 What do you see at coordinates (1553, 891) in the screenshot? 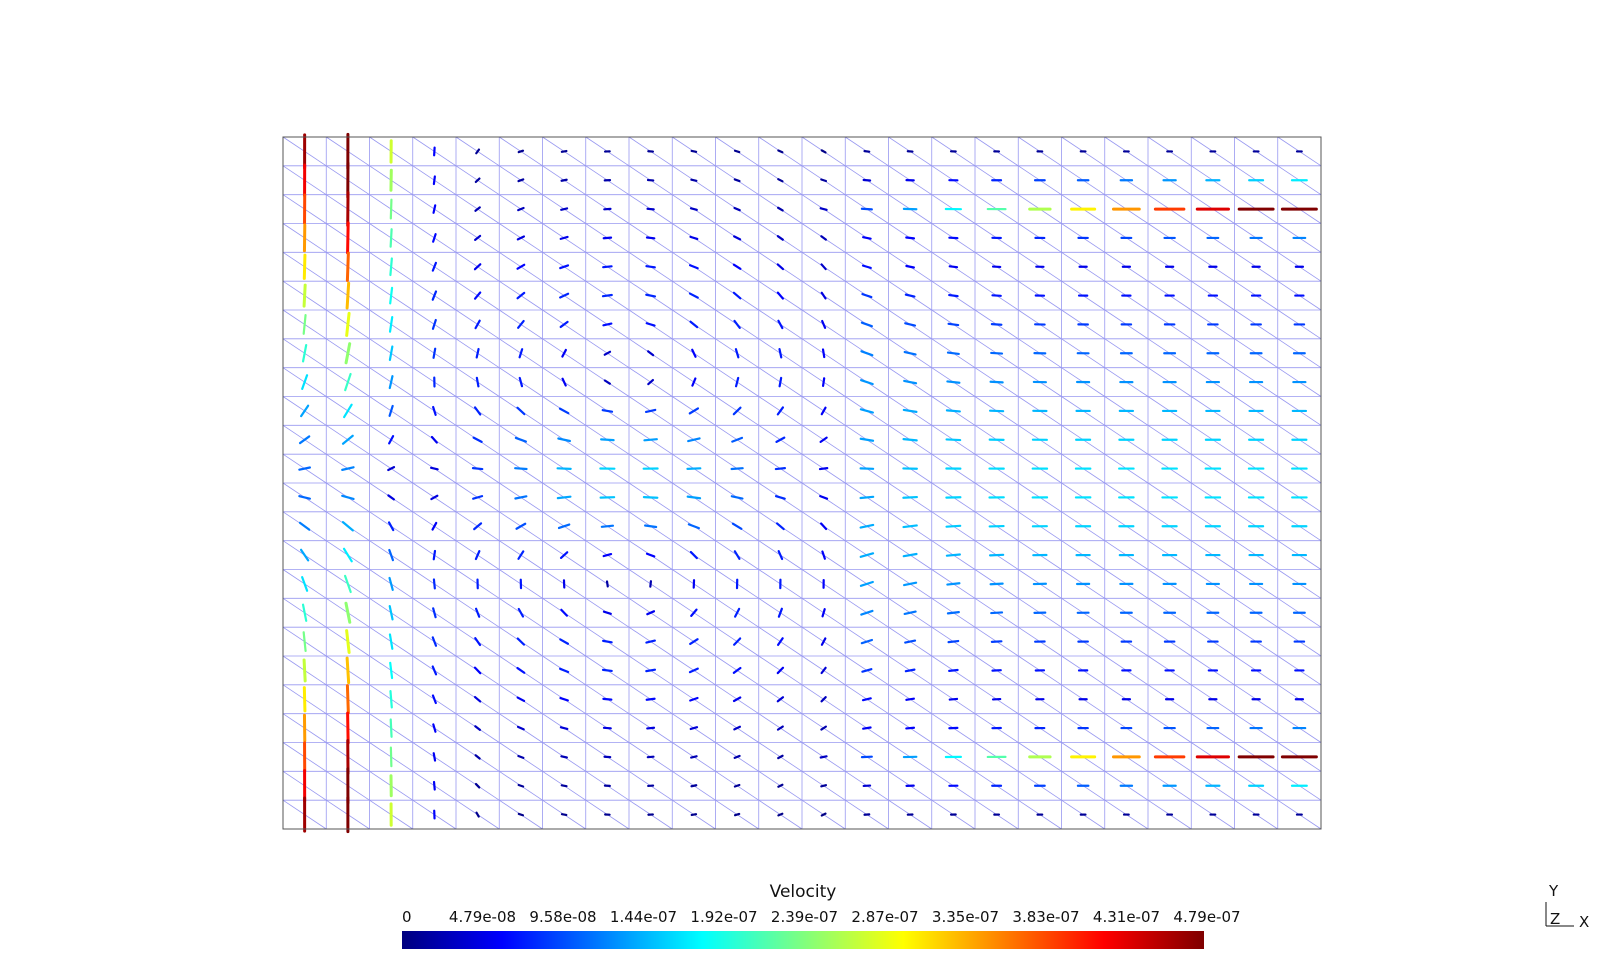
I see `axis-y-label: Y` at bounding box center [1553, 891].